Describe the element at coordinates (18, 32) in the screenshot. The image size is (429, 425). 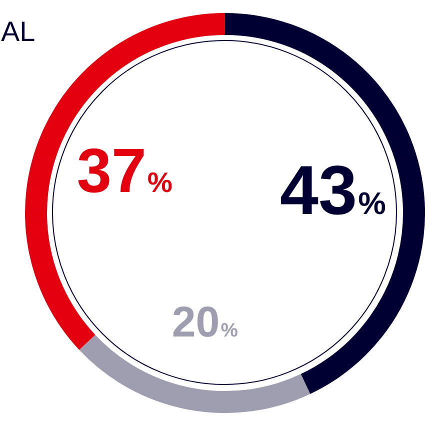
I see `chart-title: AL` at that location.